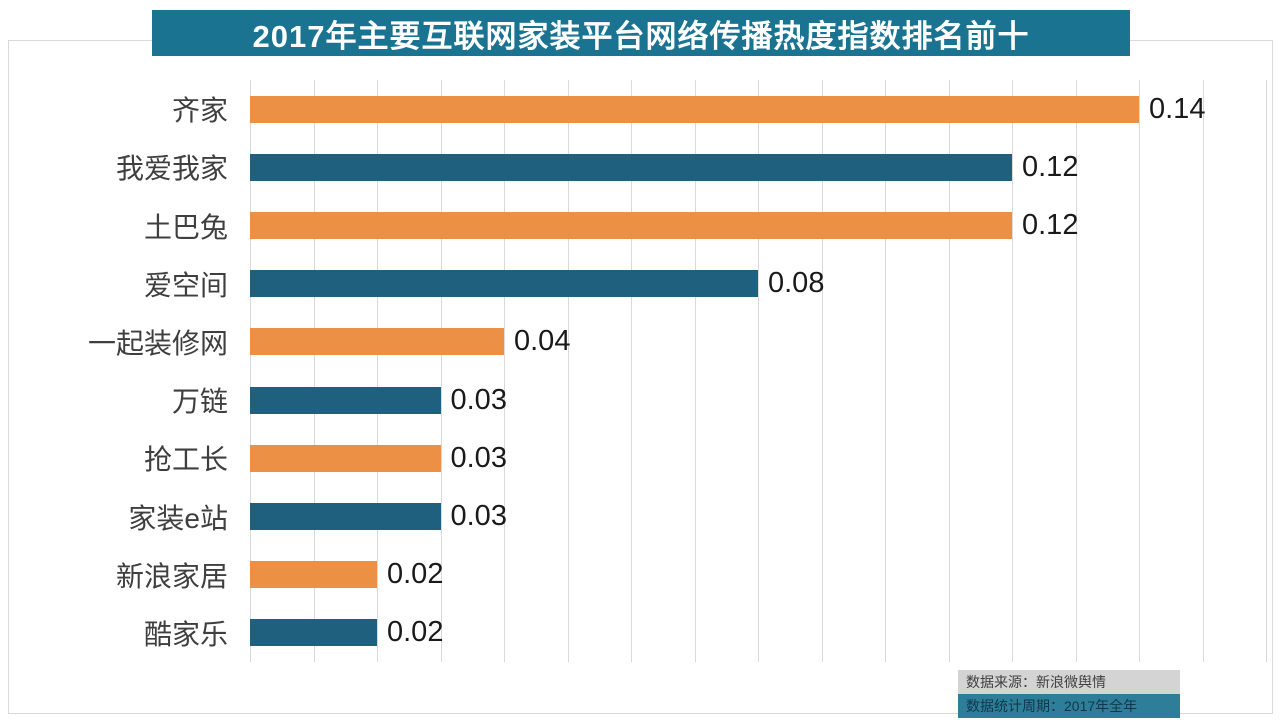 The width and height of the screenshot is (1282, 723). Describe the element at coordinates (641, 33) in the screenshot. I see `chart-title: 2017年主要互联网家装平台网络传播热度指数排名前十` at that location.